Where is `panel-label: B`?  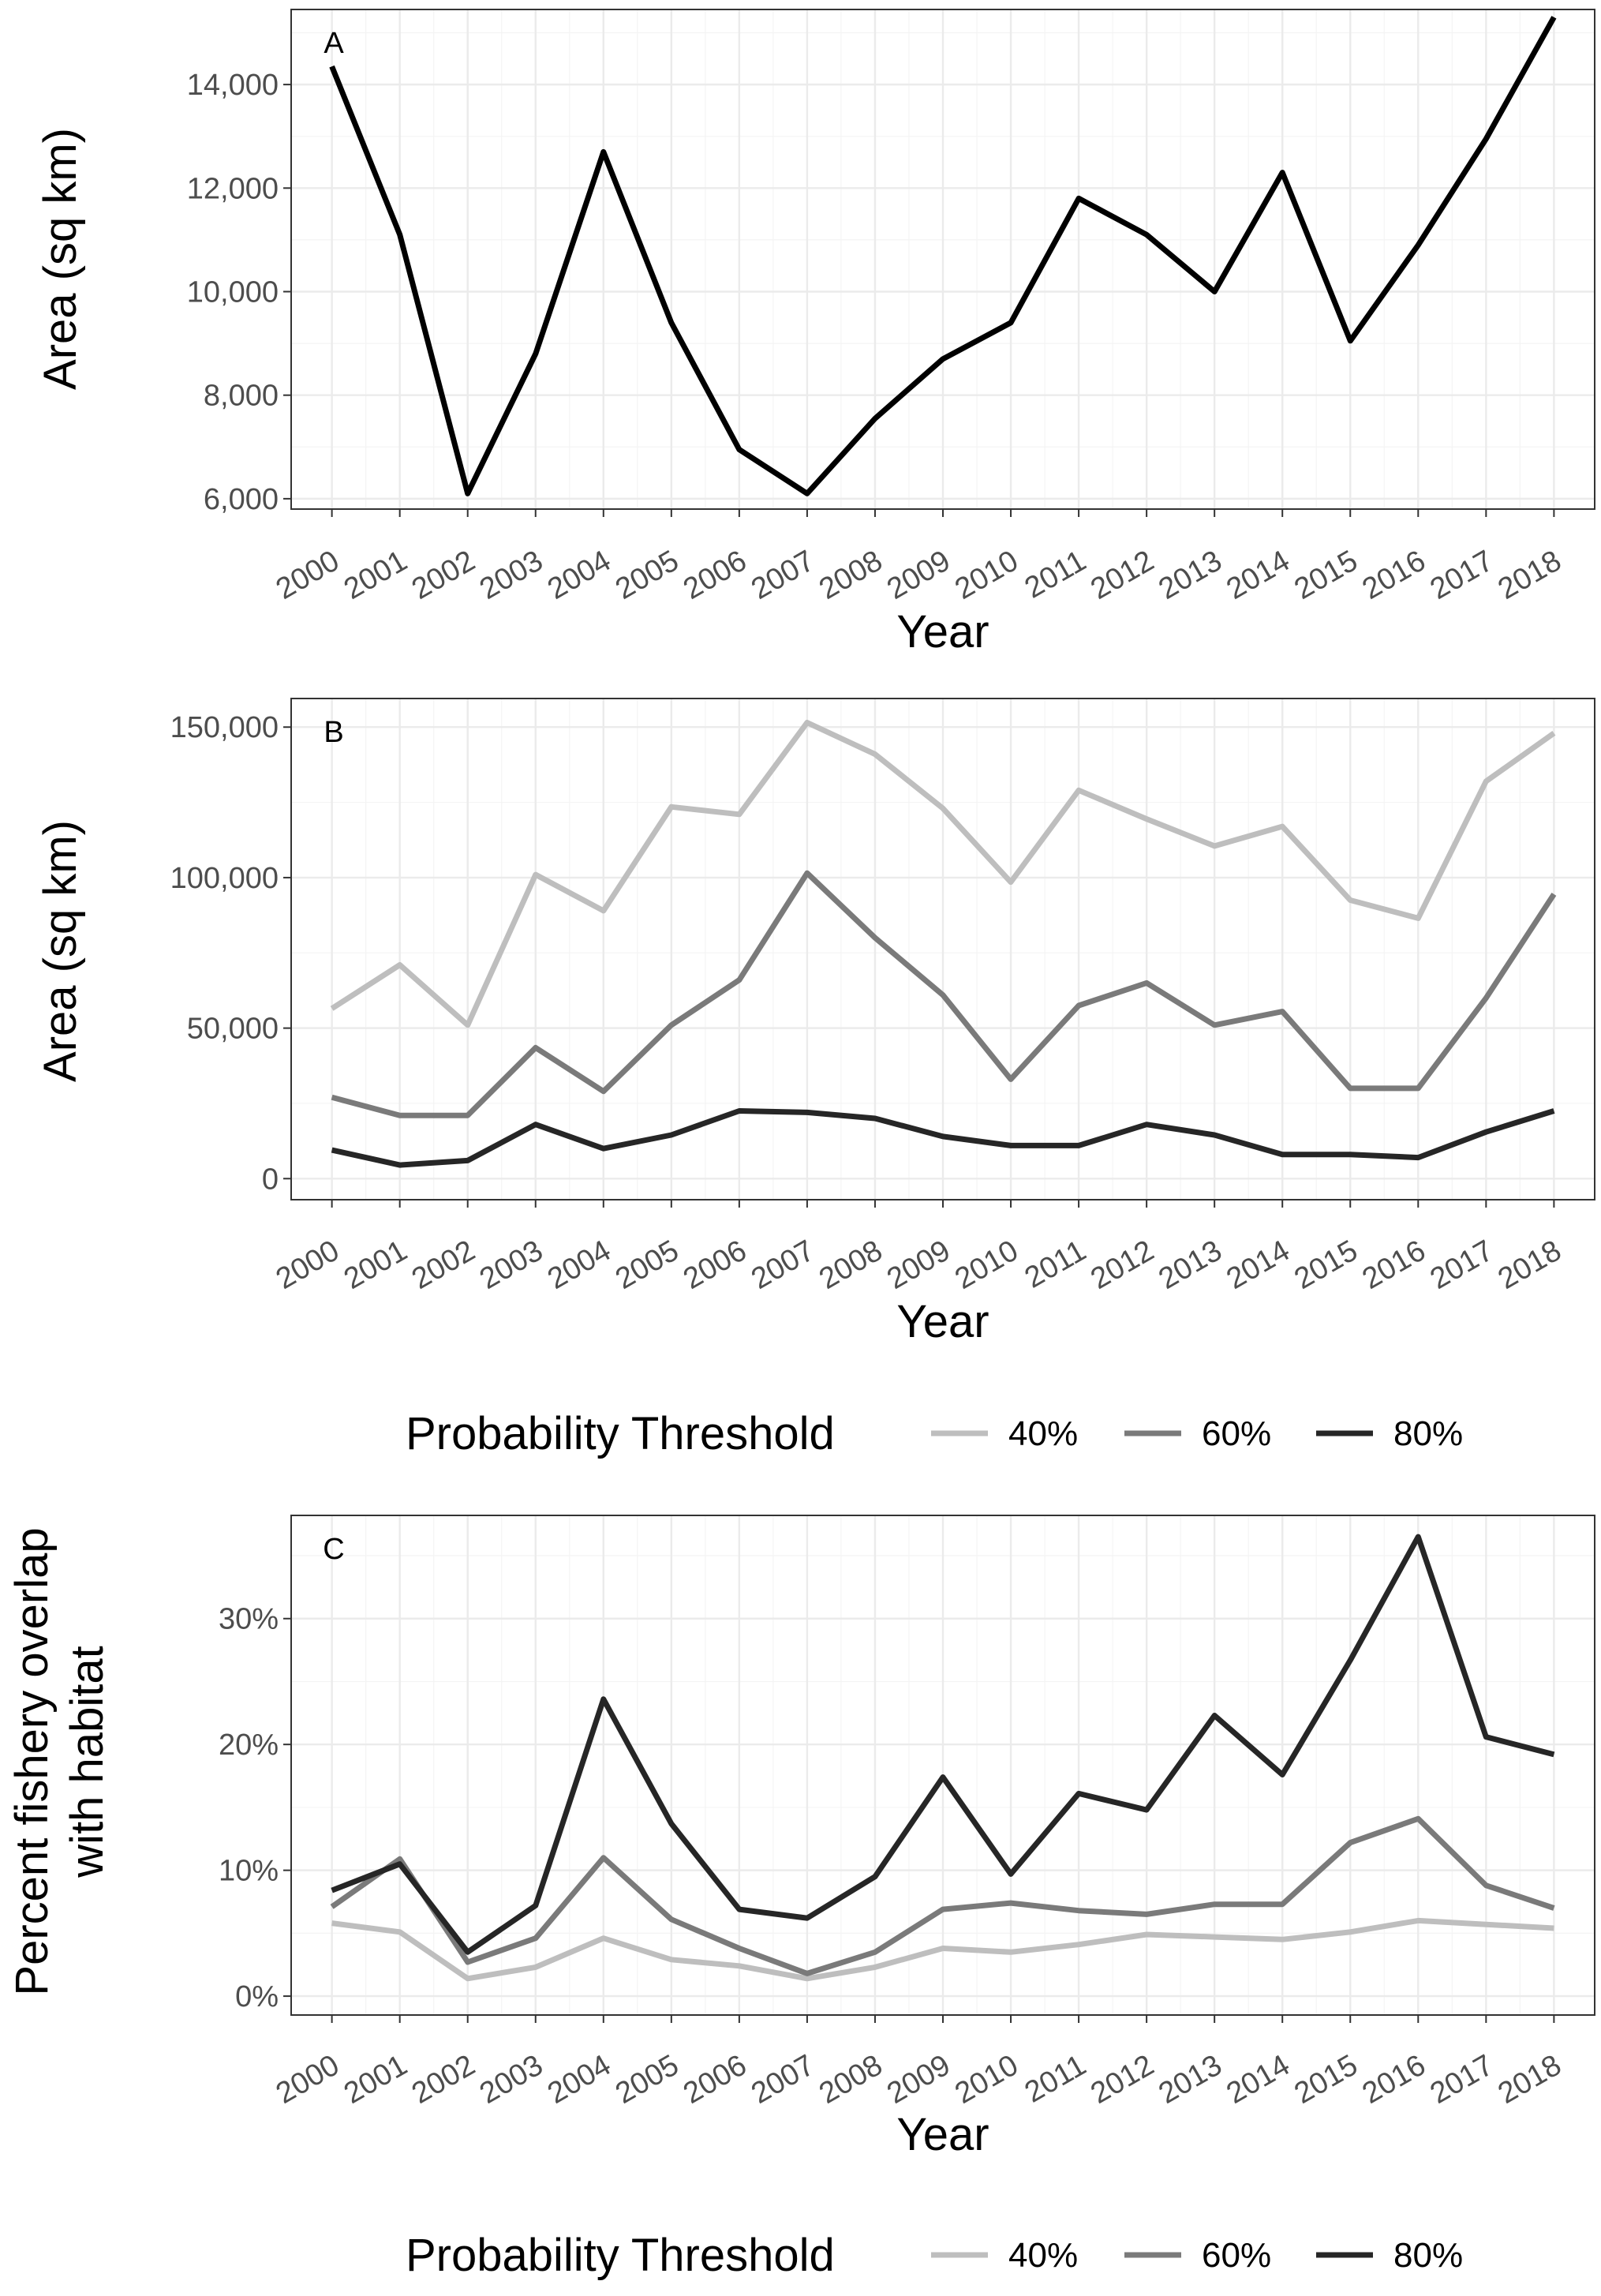
panel-label: B is located at coordinates (333, 732).